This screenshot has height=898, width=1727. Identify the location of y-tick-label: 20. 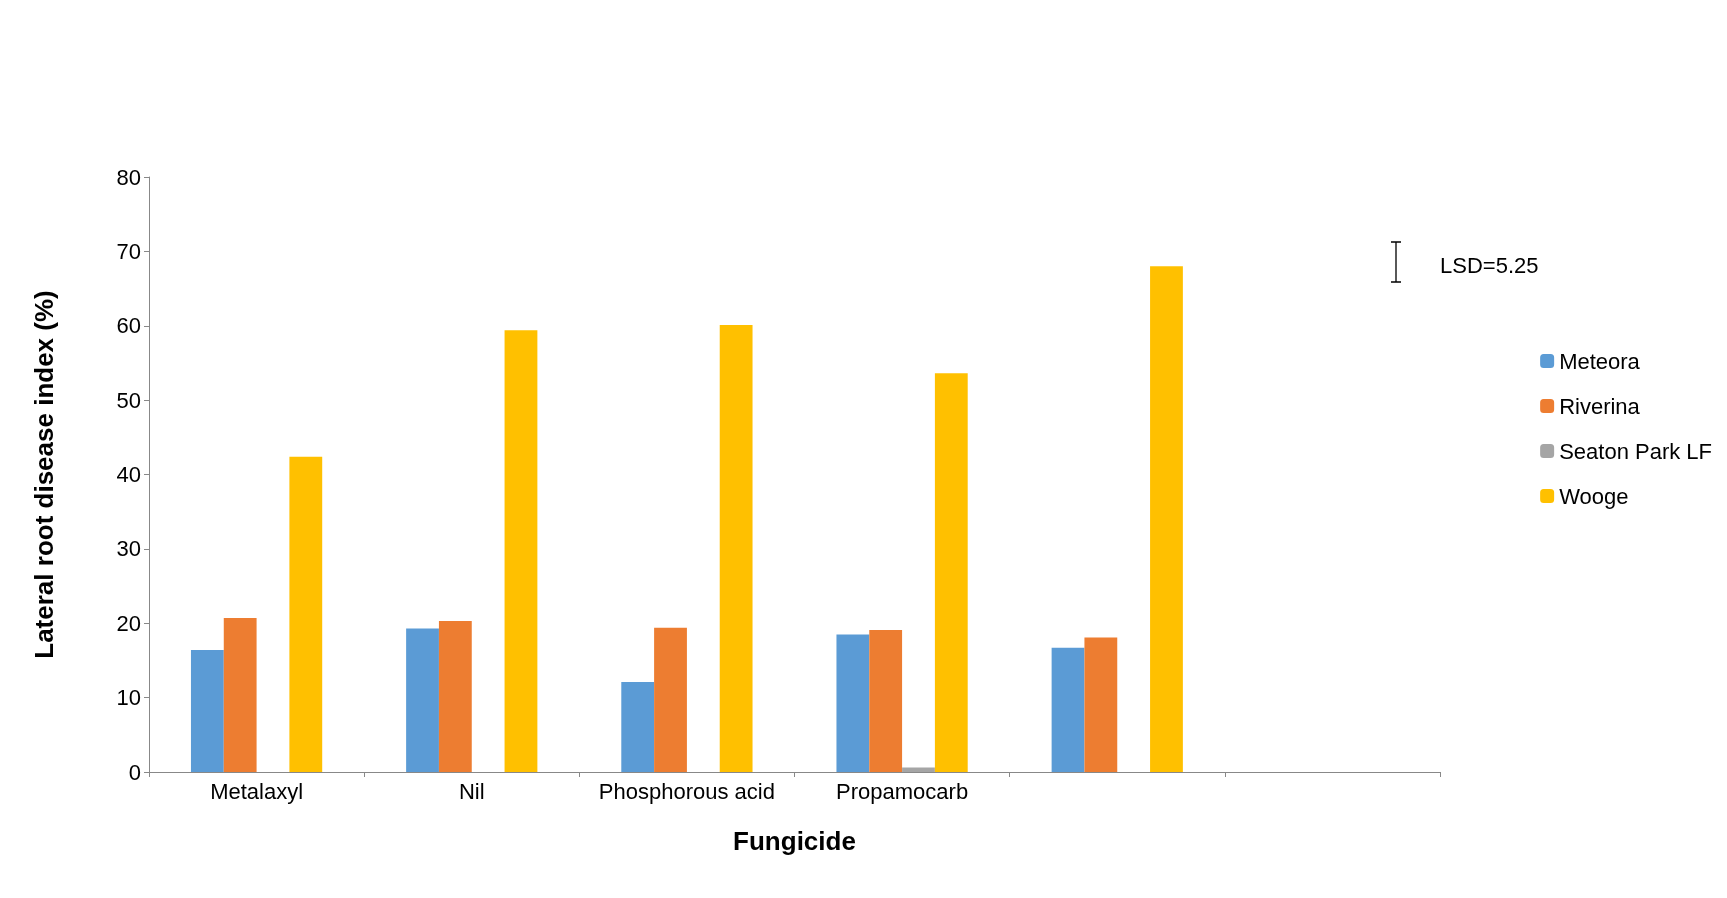
(128, 623).